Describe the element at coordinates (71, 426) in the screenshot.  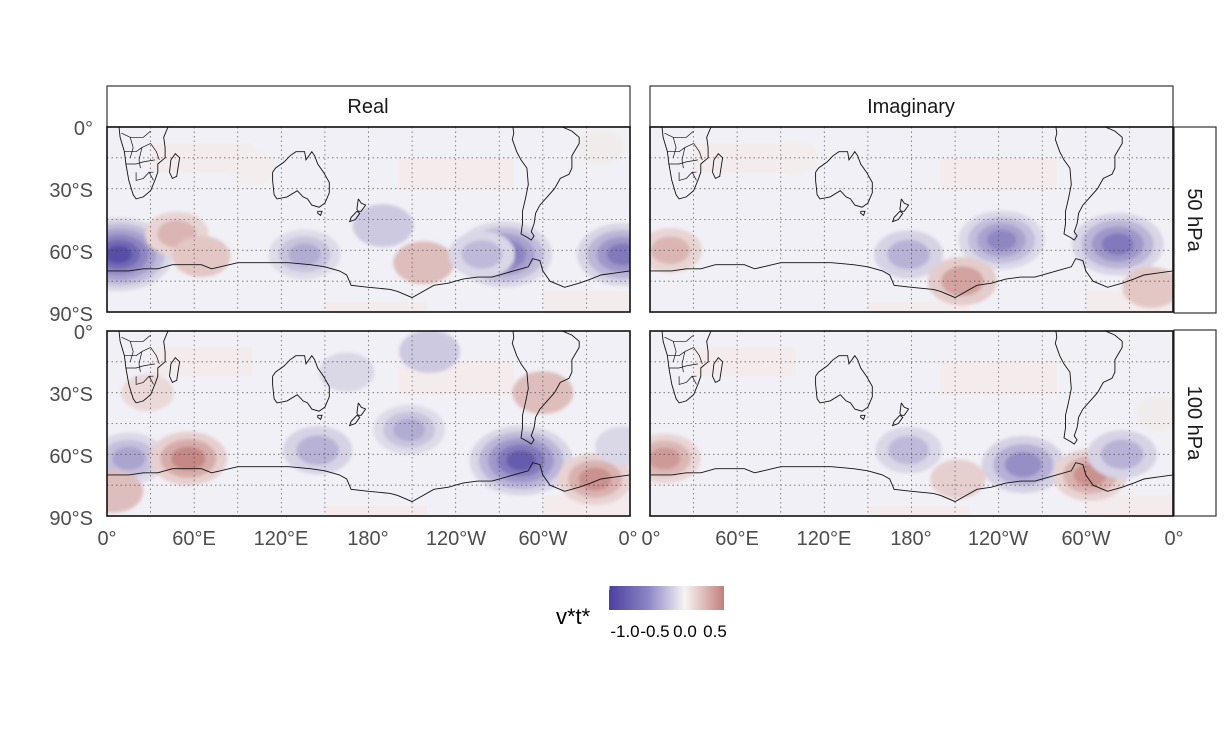
I see `y-axis-bottom: 0° 30°S 60°S 90°S` at that location.